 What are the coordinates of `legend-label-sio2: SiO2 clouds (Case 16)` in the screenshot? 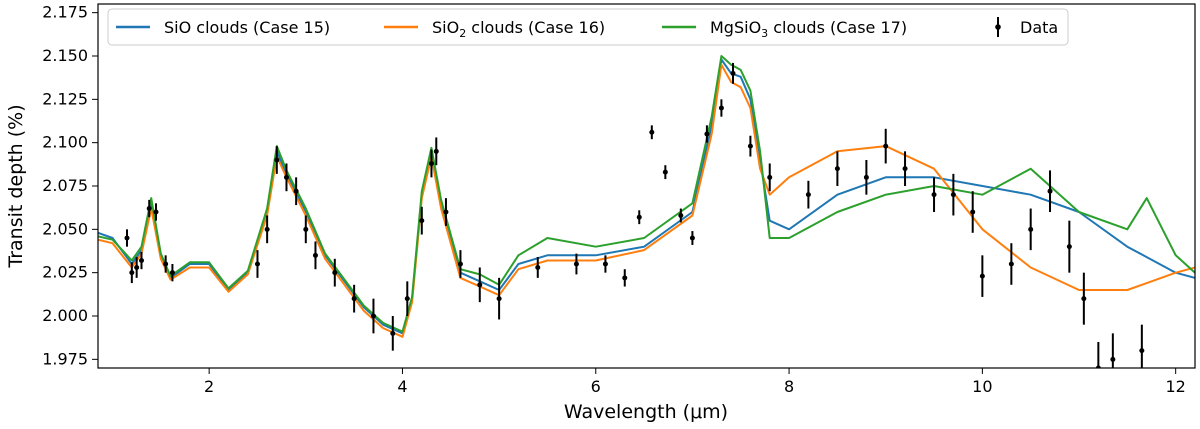 It's located at (518, 29).